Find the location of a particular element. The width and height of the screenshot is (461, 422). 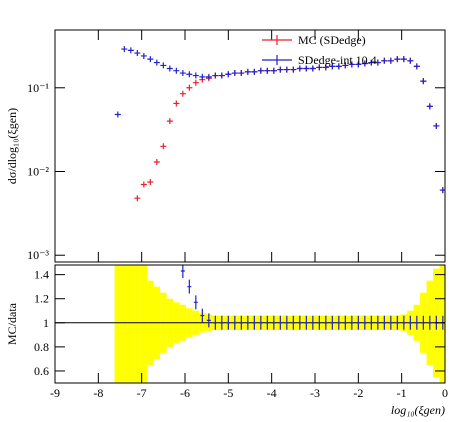

x-tick-label: -7 is located at coordinates (142, 393).